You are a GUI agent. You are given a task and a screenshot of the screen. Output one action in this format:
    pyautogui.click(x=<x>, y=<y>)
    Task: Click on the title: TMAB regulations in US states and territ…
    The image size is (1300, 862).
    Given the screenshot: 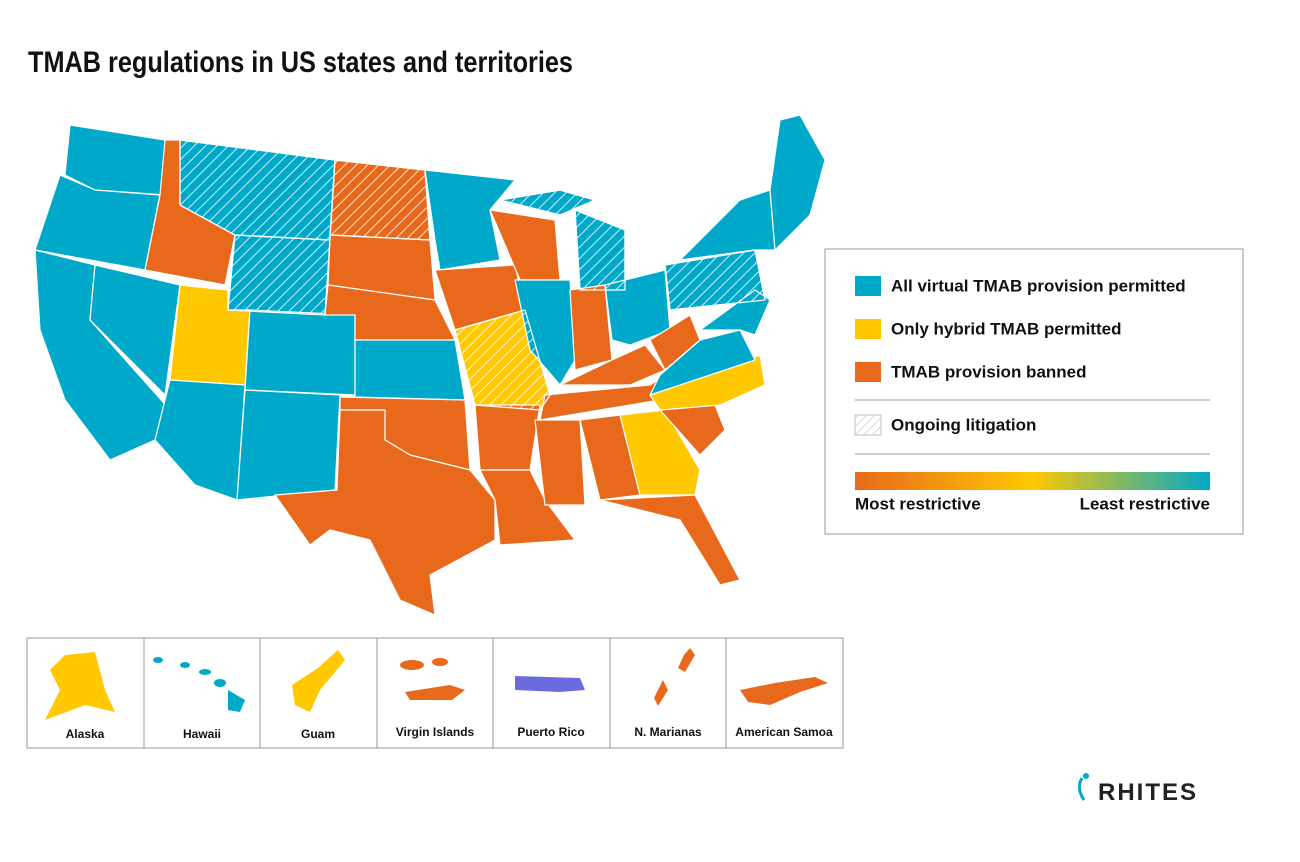 What is the action you would take?
    pyautogui.click(x=300, y=62)
    